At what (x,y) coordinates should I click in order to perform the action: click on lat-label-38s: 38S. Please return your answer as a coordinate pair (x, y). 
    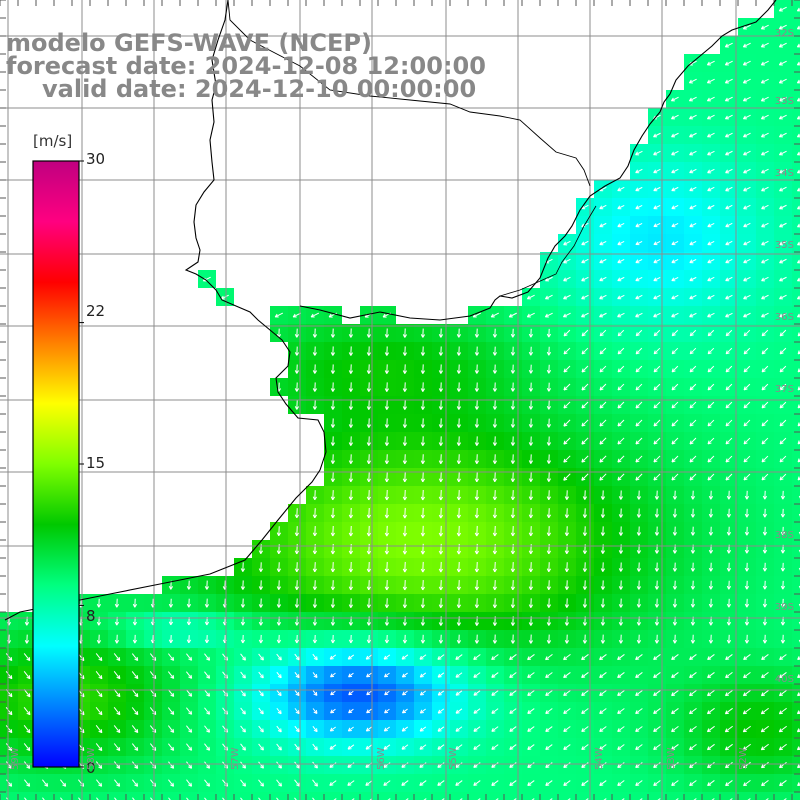
    Looking at the image, I should click on (784, 535).